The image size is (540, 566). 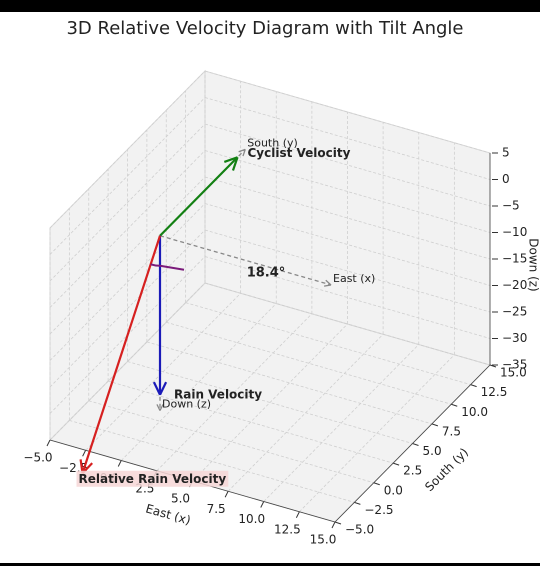 I want to click on y-tick-label: 2.5, so click(x=412, y=471).